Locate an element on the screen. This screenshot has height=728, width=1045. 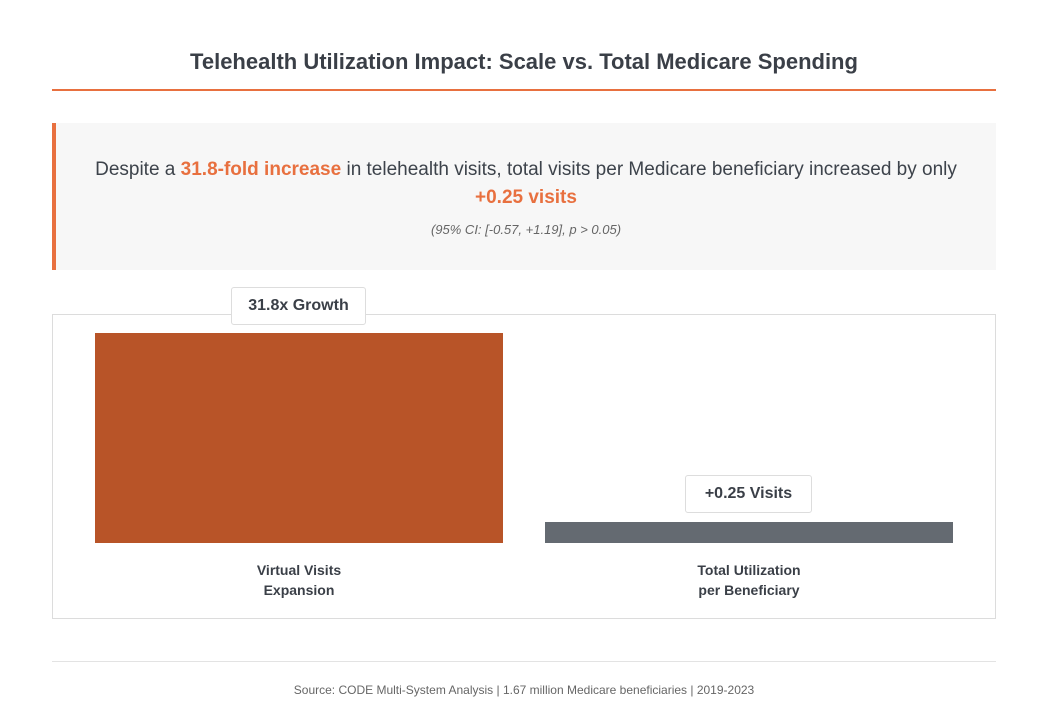
category-label-line: Virtual Visits is located at coordinates (299, 570).